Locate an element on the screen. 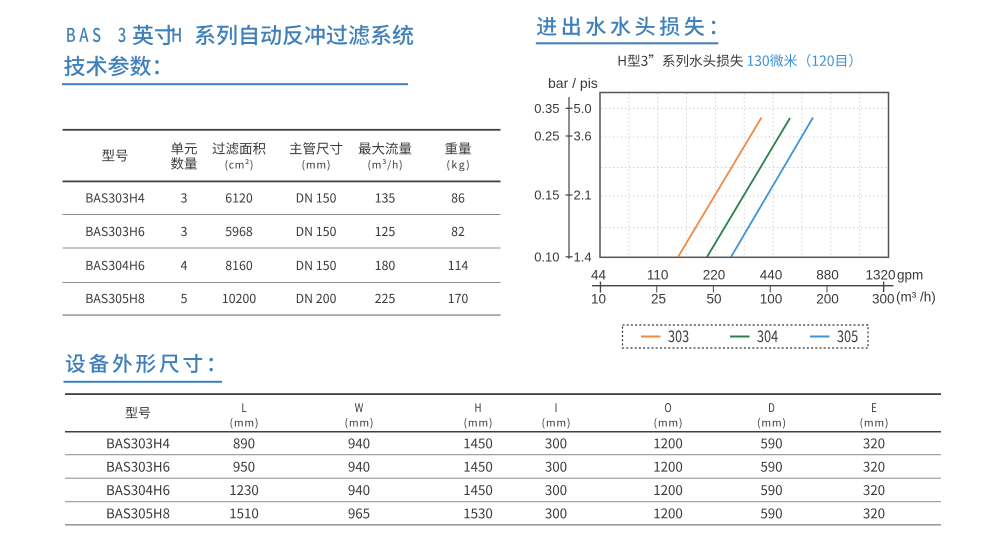  svg-text: 200 is located at coordinates (827, 298).